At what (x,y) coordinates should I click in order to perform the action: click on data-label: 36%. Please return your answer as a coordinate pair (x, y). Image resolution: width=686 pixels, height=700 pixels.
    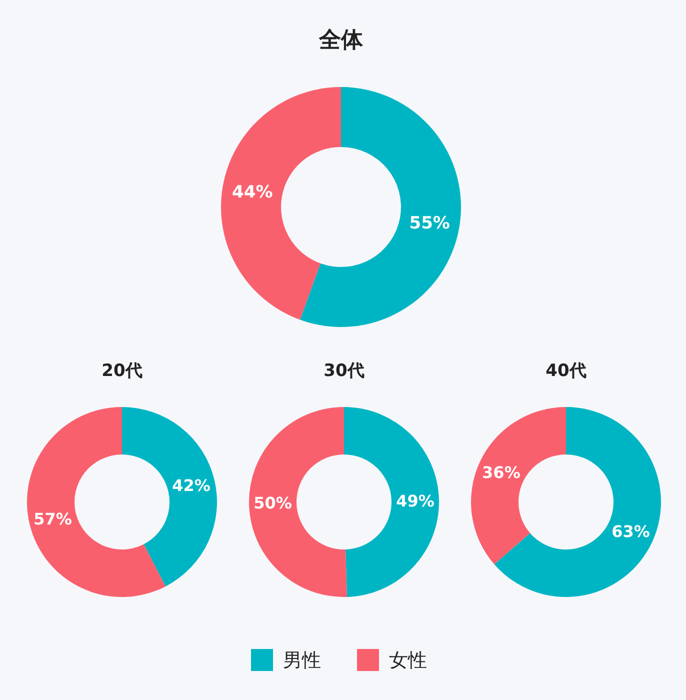
    Looking at the image, I should click on (501, 472).